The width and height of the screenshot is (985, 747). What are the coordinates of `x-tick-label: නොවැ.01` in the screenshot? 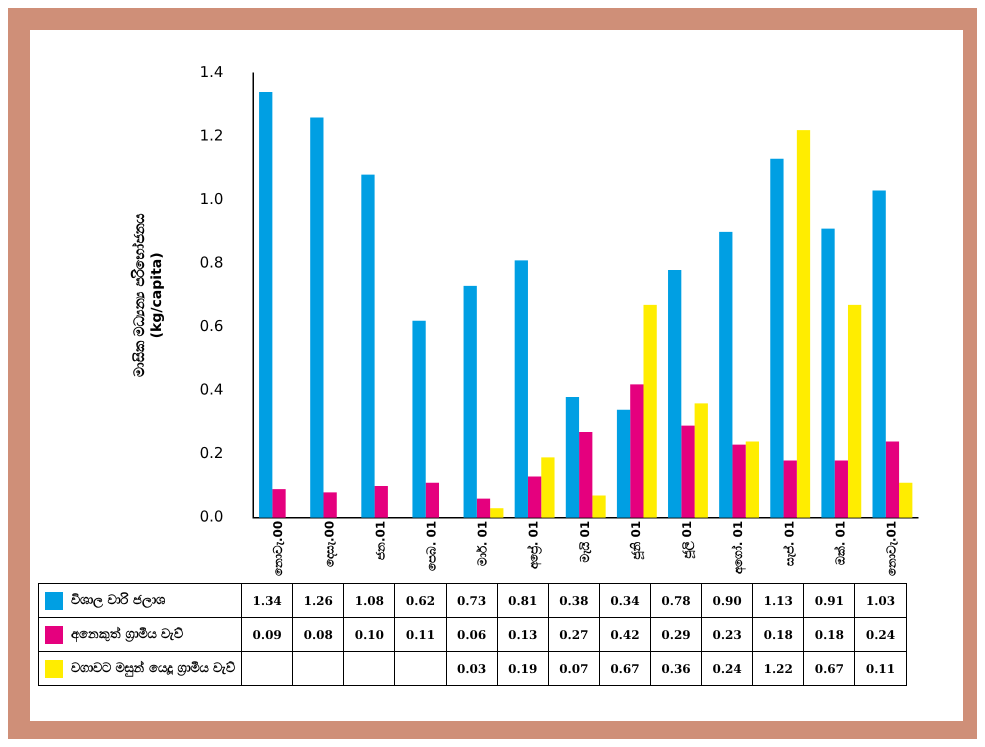 It's located at (891, 548).